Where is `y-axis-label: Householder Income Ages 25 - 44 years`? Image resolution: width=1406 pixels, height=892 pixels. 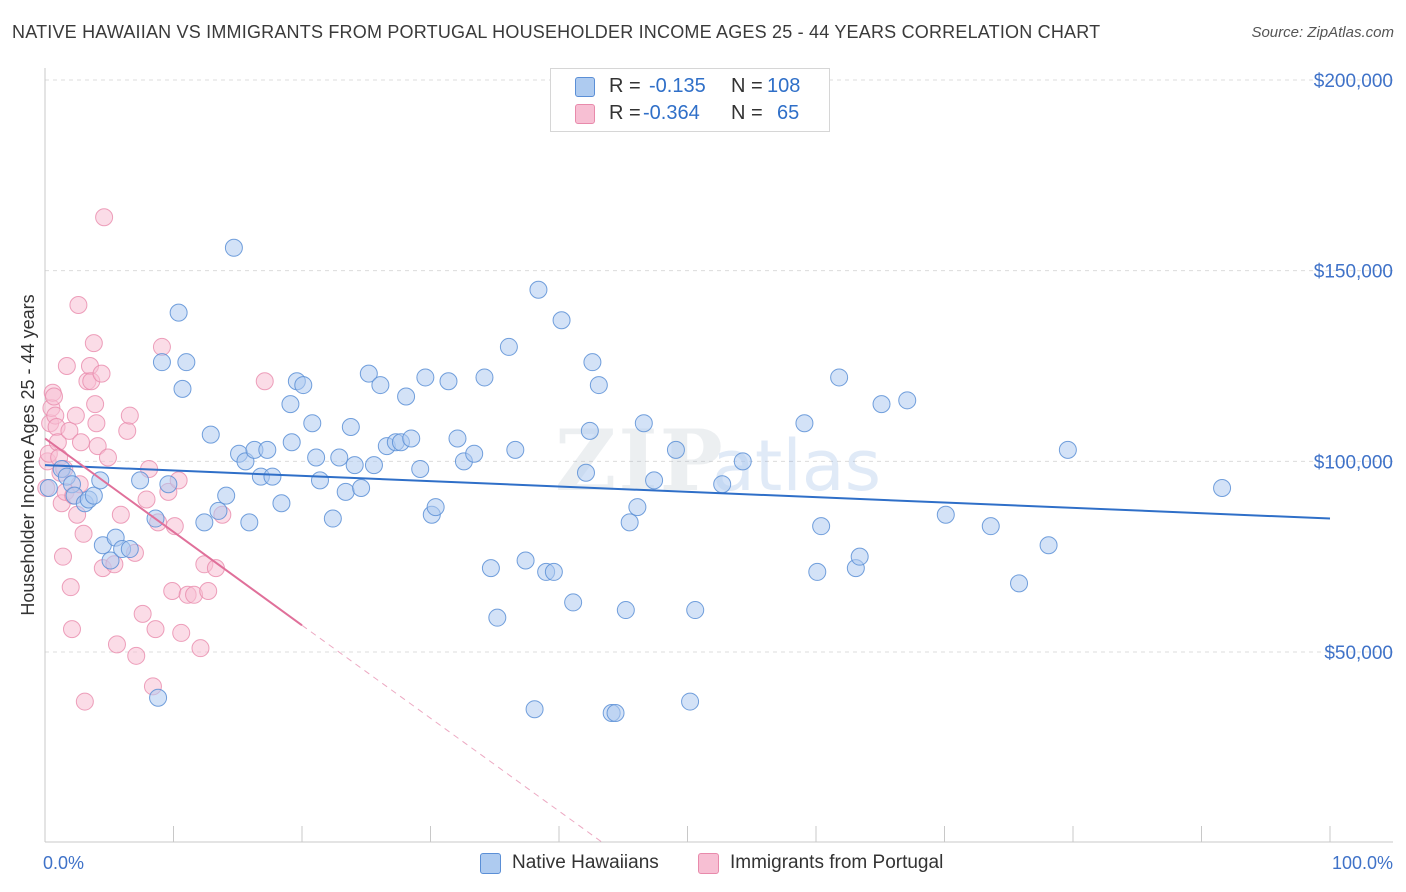
y-axis-label: Householder Income Ages 25 - 44 years is located at coordinates (28, 454).